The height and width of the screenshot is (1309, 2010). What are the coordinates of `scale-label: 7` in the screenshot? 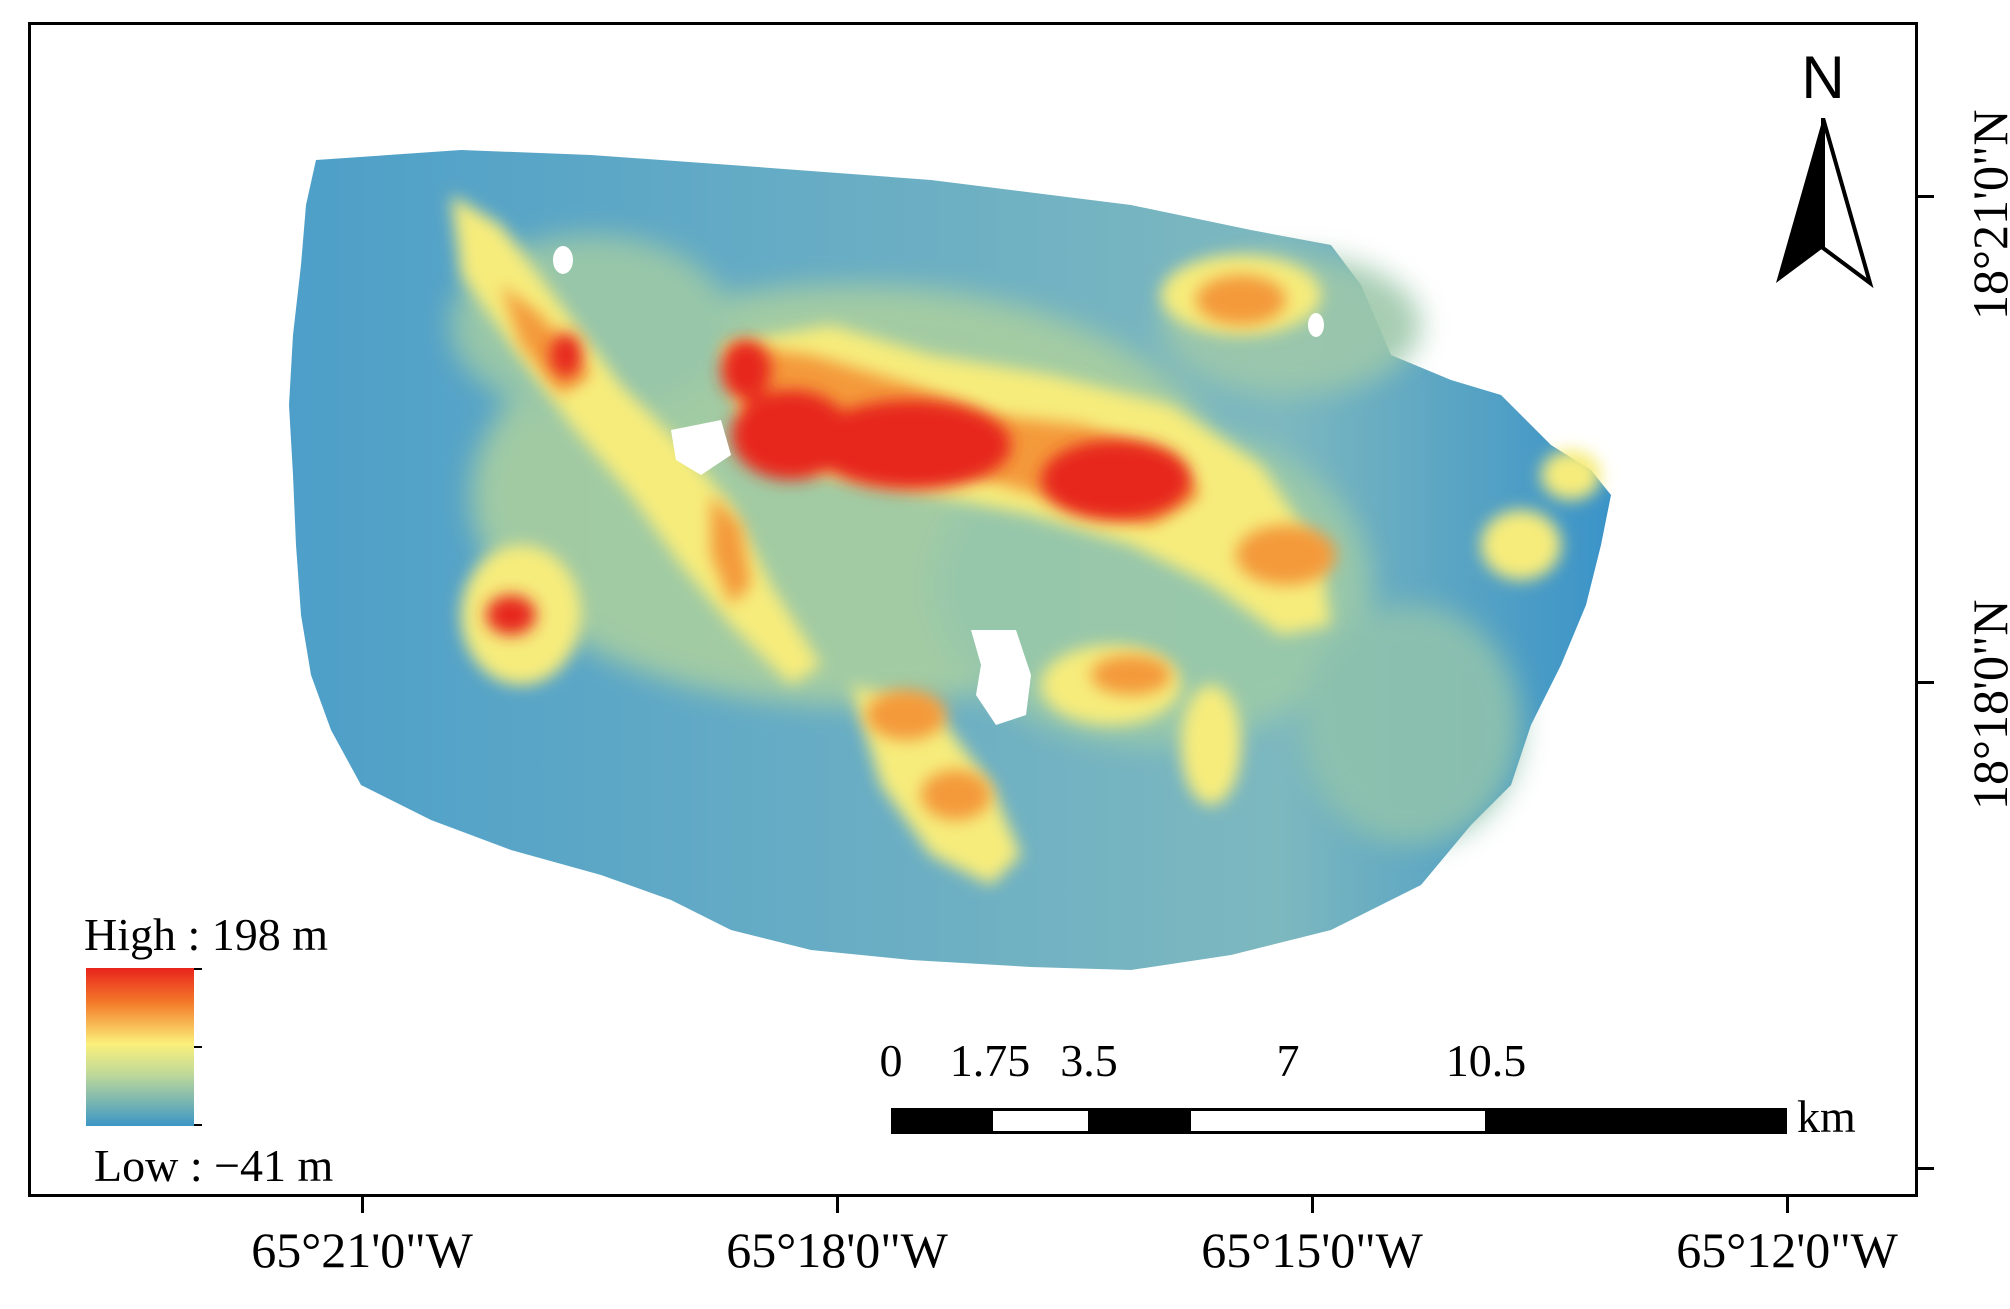 It's located at (1288, 1060).